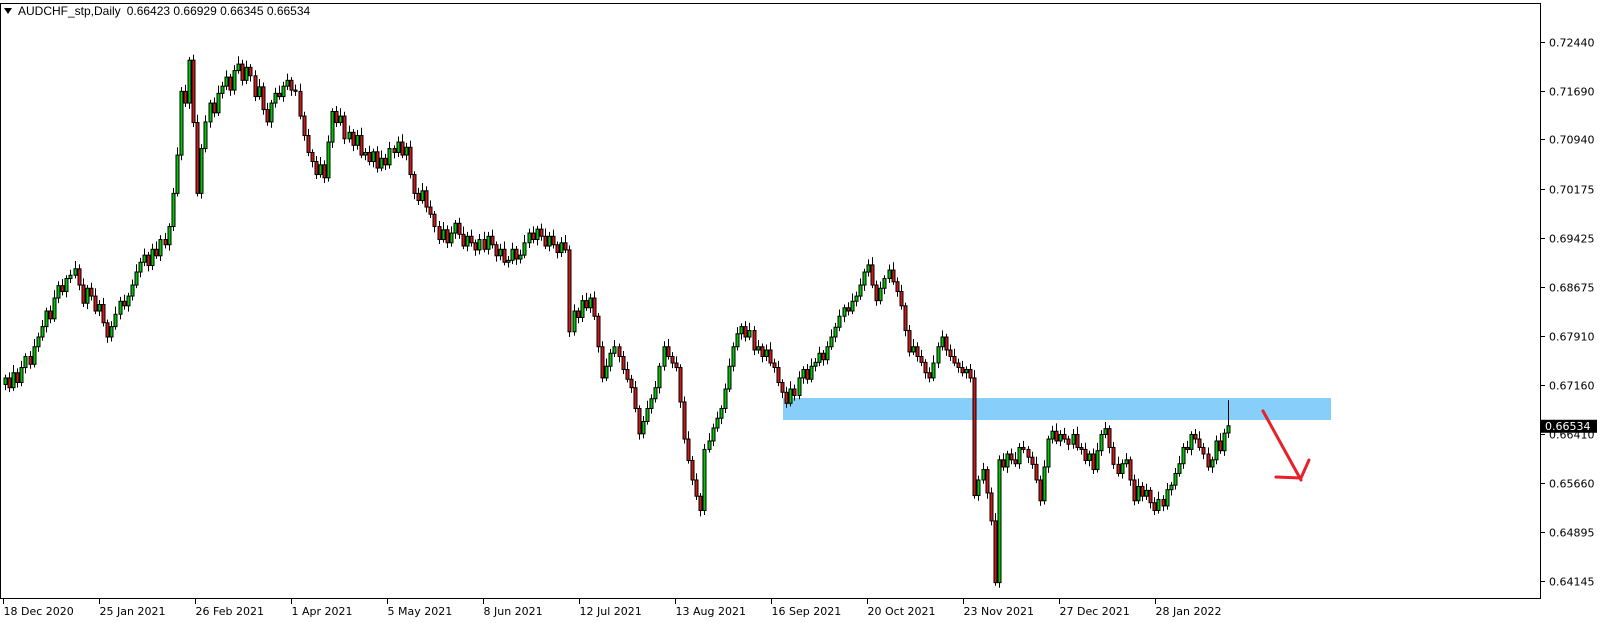 Image resolution: width=1604 pixels, height=623 pixels. I want to click on down-arrow-icon, so click(1286, 445).